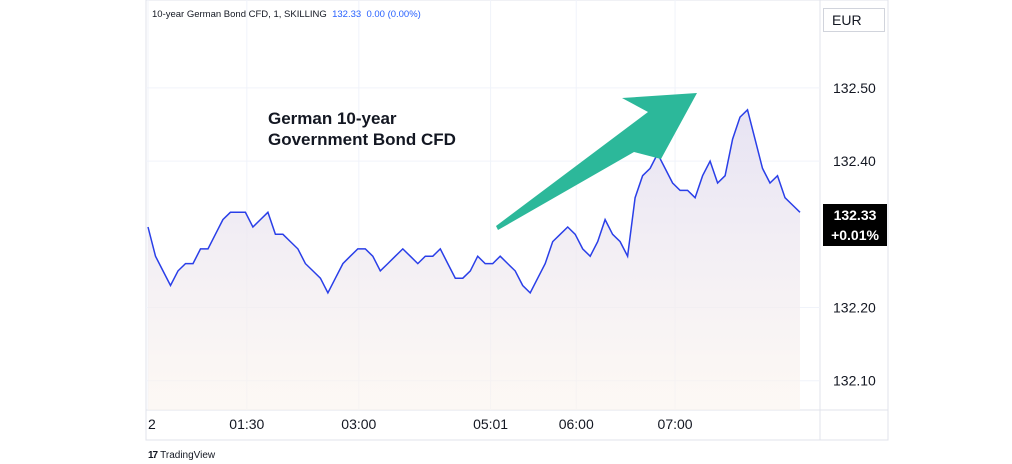  I want to click on y-tick-label: 132.50, so click(854, 88).